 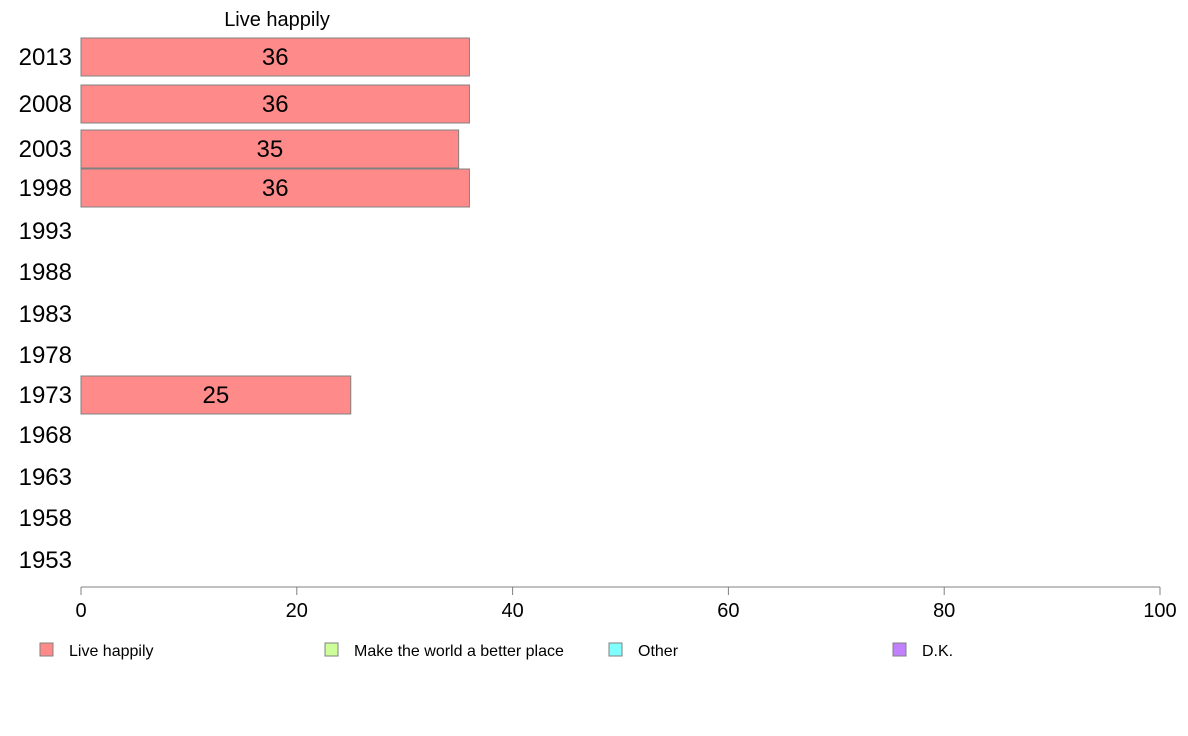 What do you see at coordinates (459, 651) in the screenshot?
I see `legend-label: Make the world a better place` at bounding box center [459, 651].